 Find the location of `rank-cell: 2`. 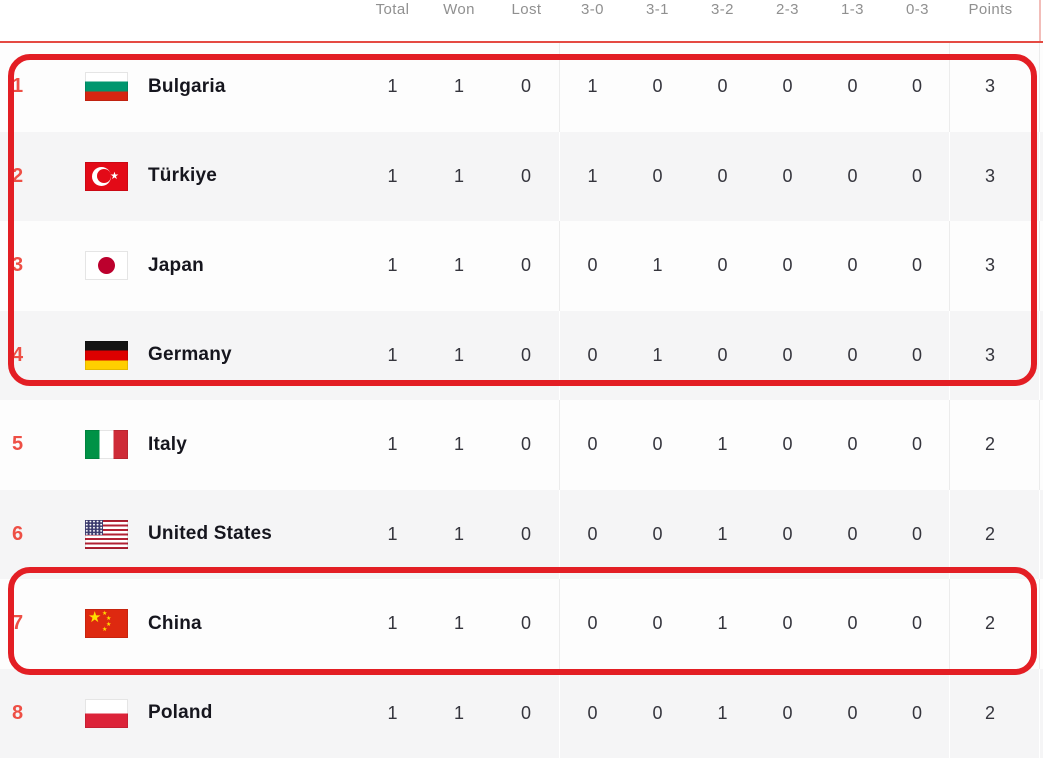

rank-cell: 2 is located at coordinates (20, 177).